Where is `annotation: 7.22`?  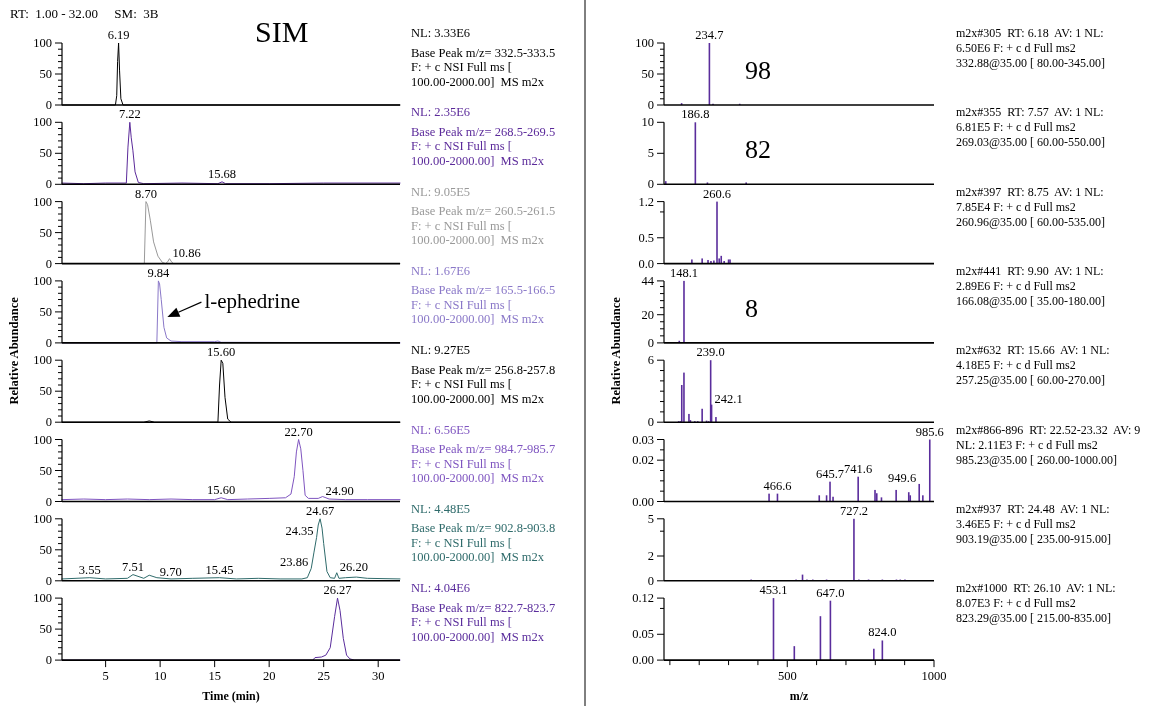 annotation: 7.22 is located at coordinates (129, 114).